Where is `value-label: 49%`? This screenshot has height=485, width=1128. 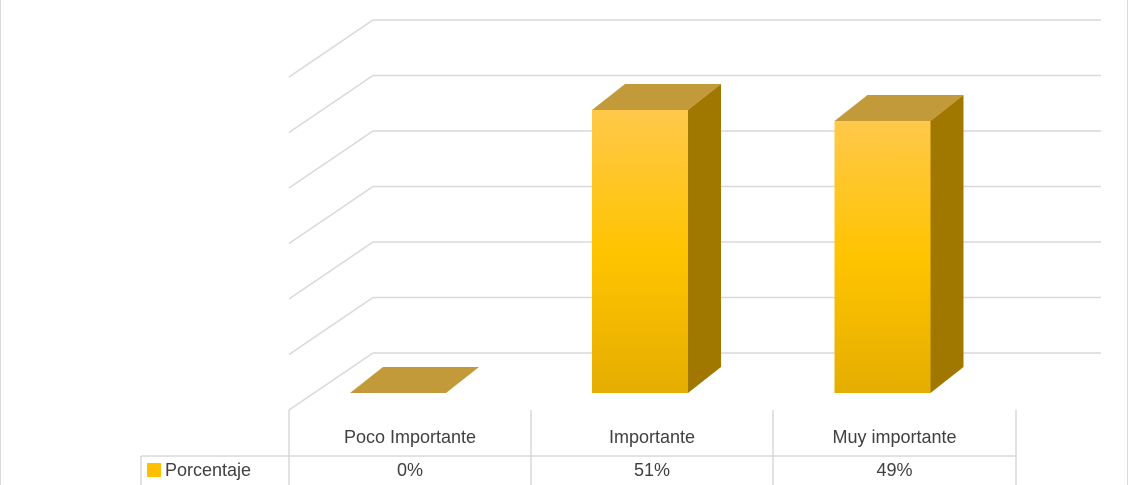 value-label: 49% is located at coordinates (894, 470).